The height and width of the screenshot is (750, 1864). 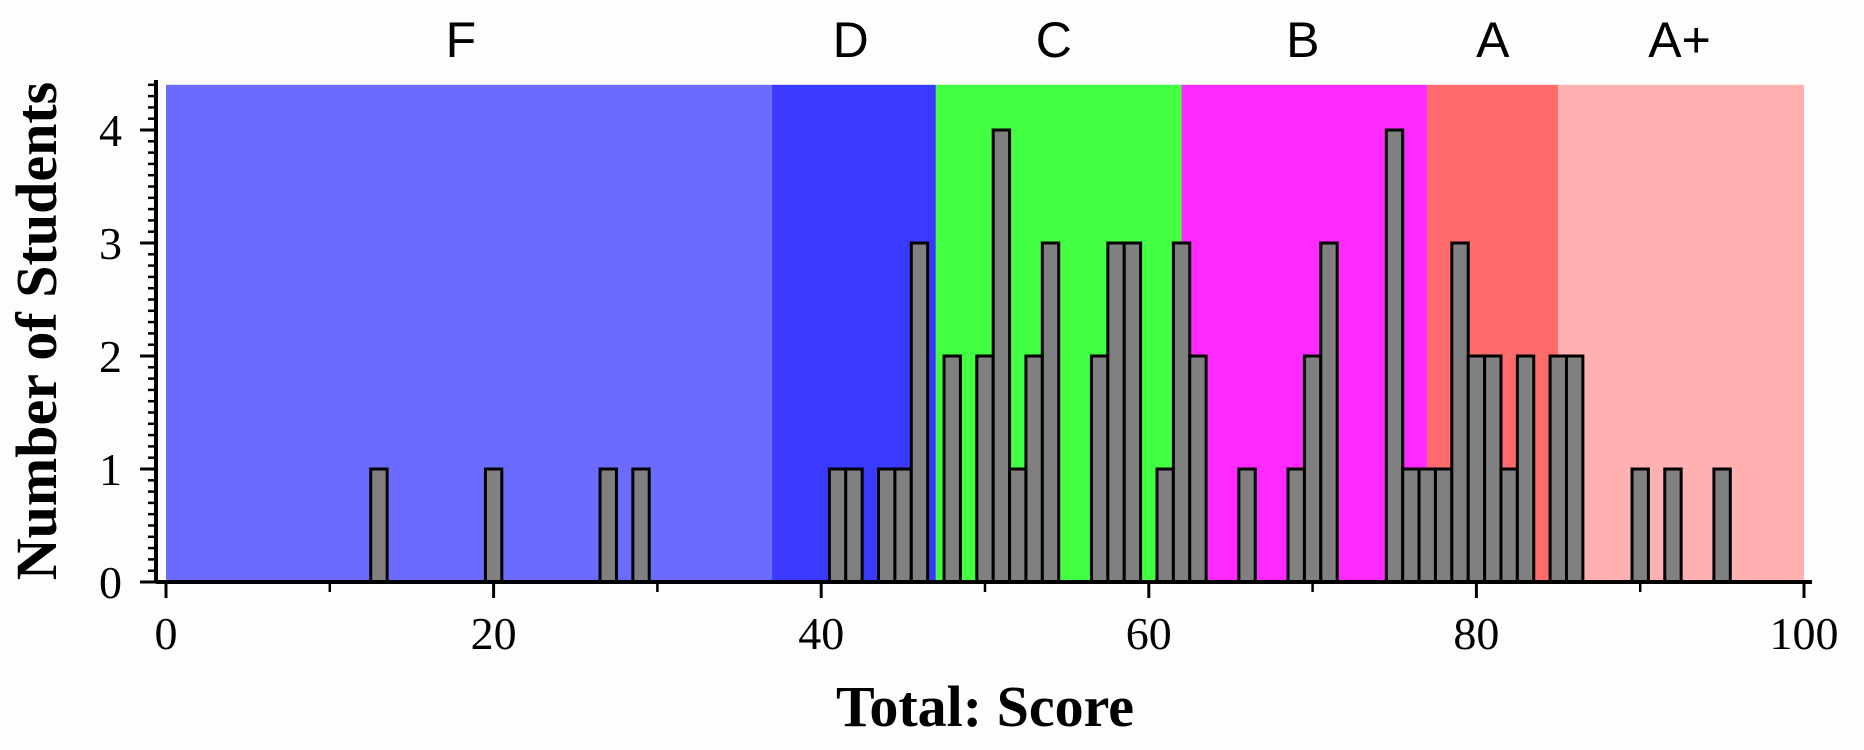 What do you see at coordinates (997, 620) in the screenshot?
I see `x-ticks: 0 20 40 60 80 100` at bounding box center [997, 620].